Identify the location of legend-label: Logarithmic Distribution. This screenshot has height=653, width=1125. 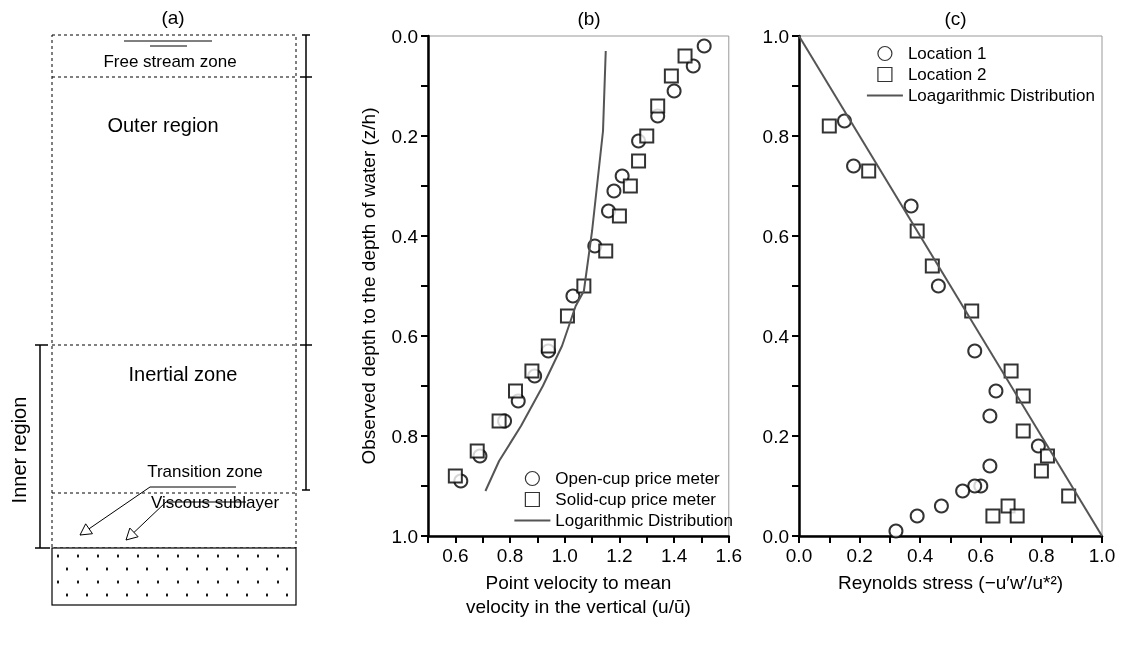
(644, 520).